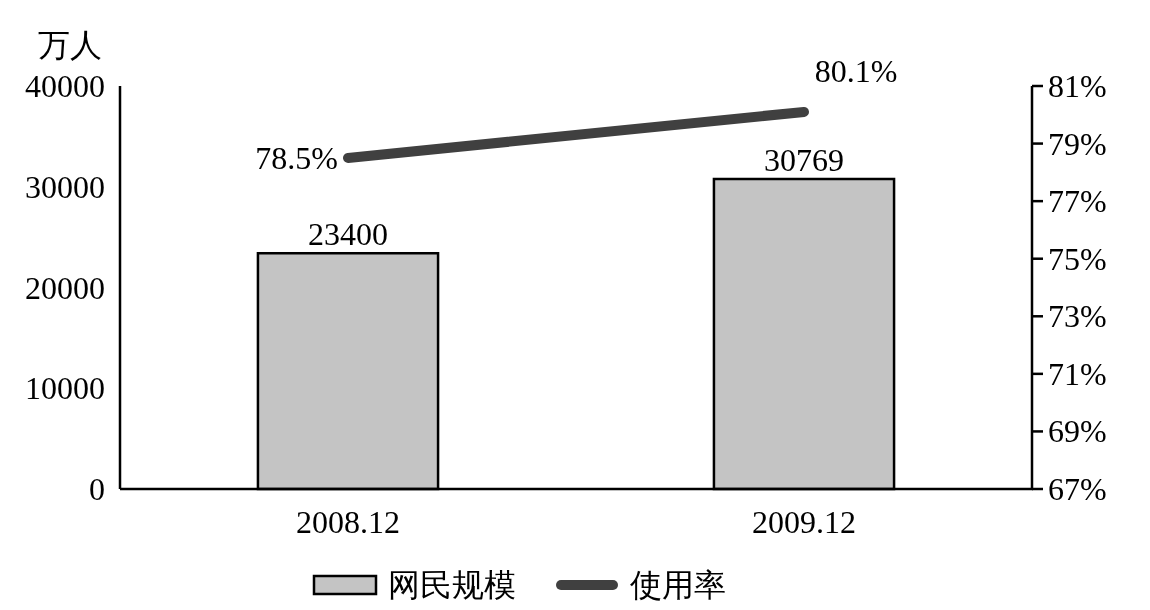  Describe the element at coordinates (1077, 86) in the screenshot. I see `y2-tick-label: 81%` at that location.